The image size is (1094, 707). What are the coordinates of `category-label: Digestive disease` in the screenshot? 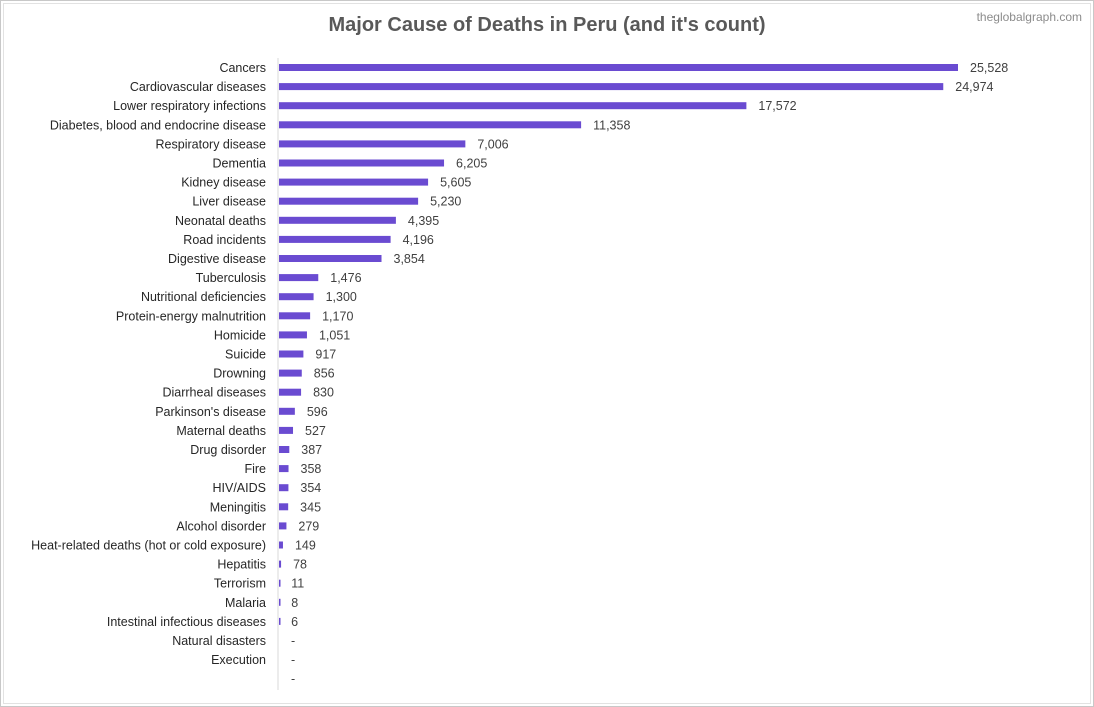 It's located at (217, 259).